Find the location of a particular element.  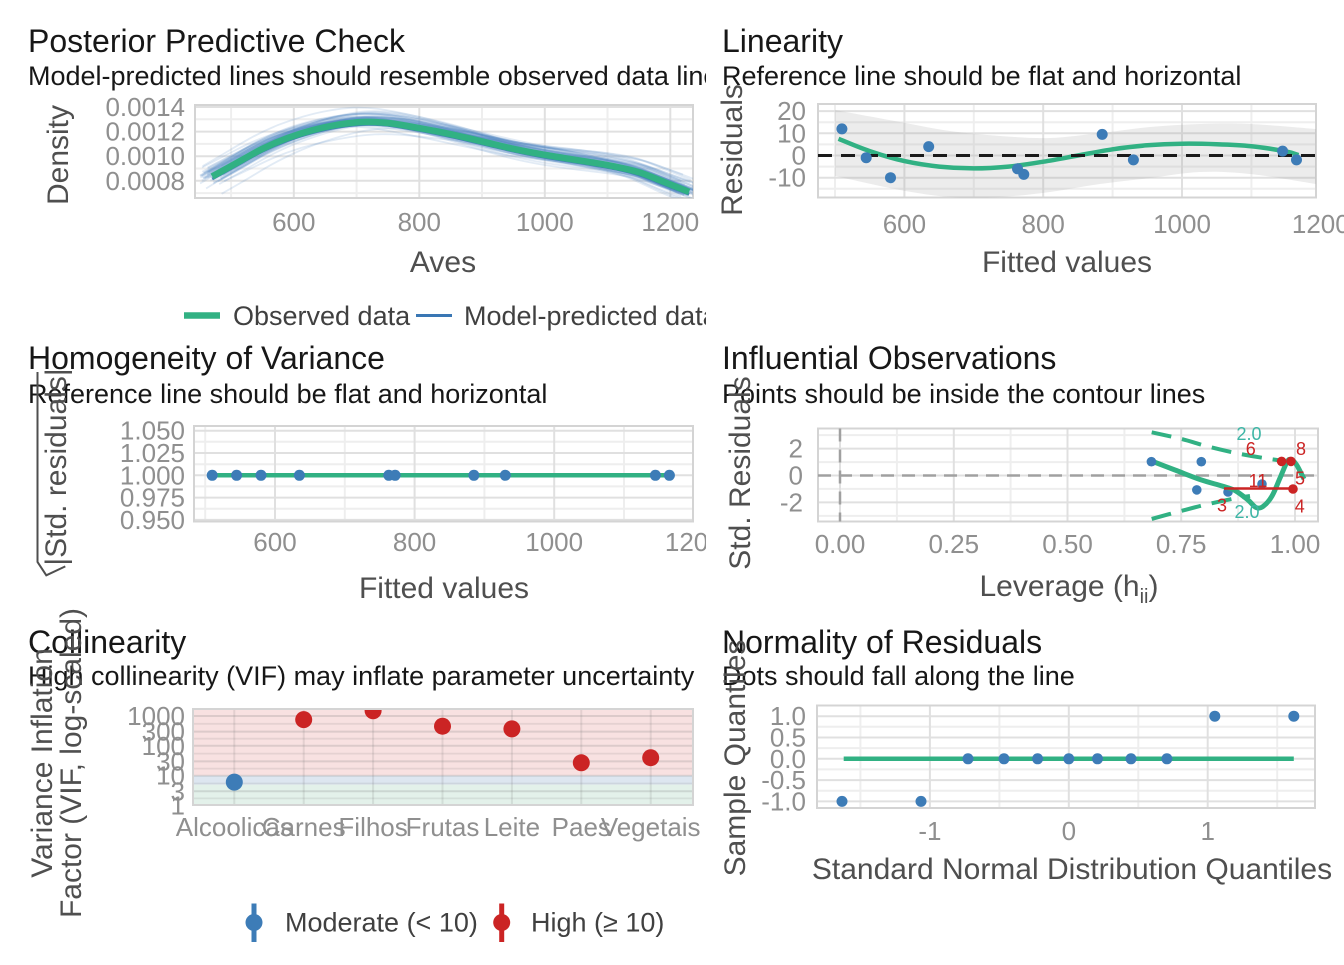

svg-text: 1.050 is located at coordinates (152, 431).